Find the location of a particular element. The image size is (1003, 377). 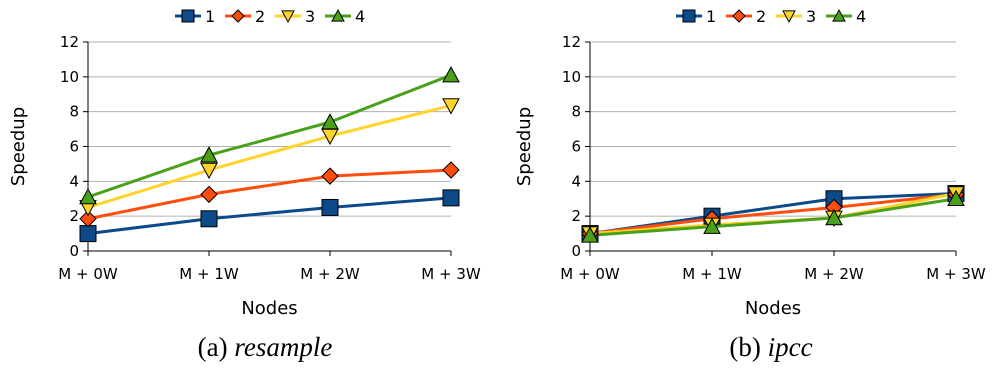

caption: (a) resample is located at coordinates (265, 347).